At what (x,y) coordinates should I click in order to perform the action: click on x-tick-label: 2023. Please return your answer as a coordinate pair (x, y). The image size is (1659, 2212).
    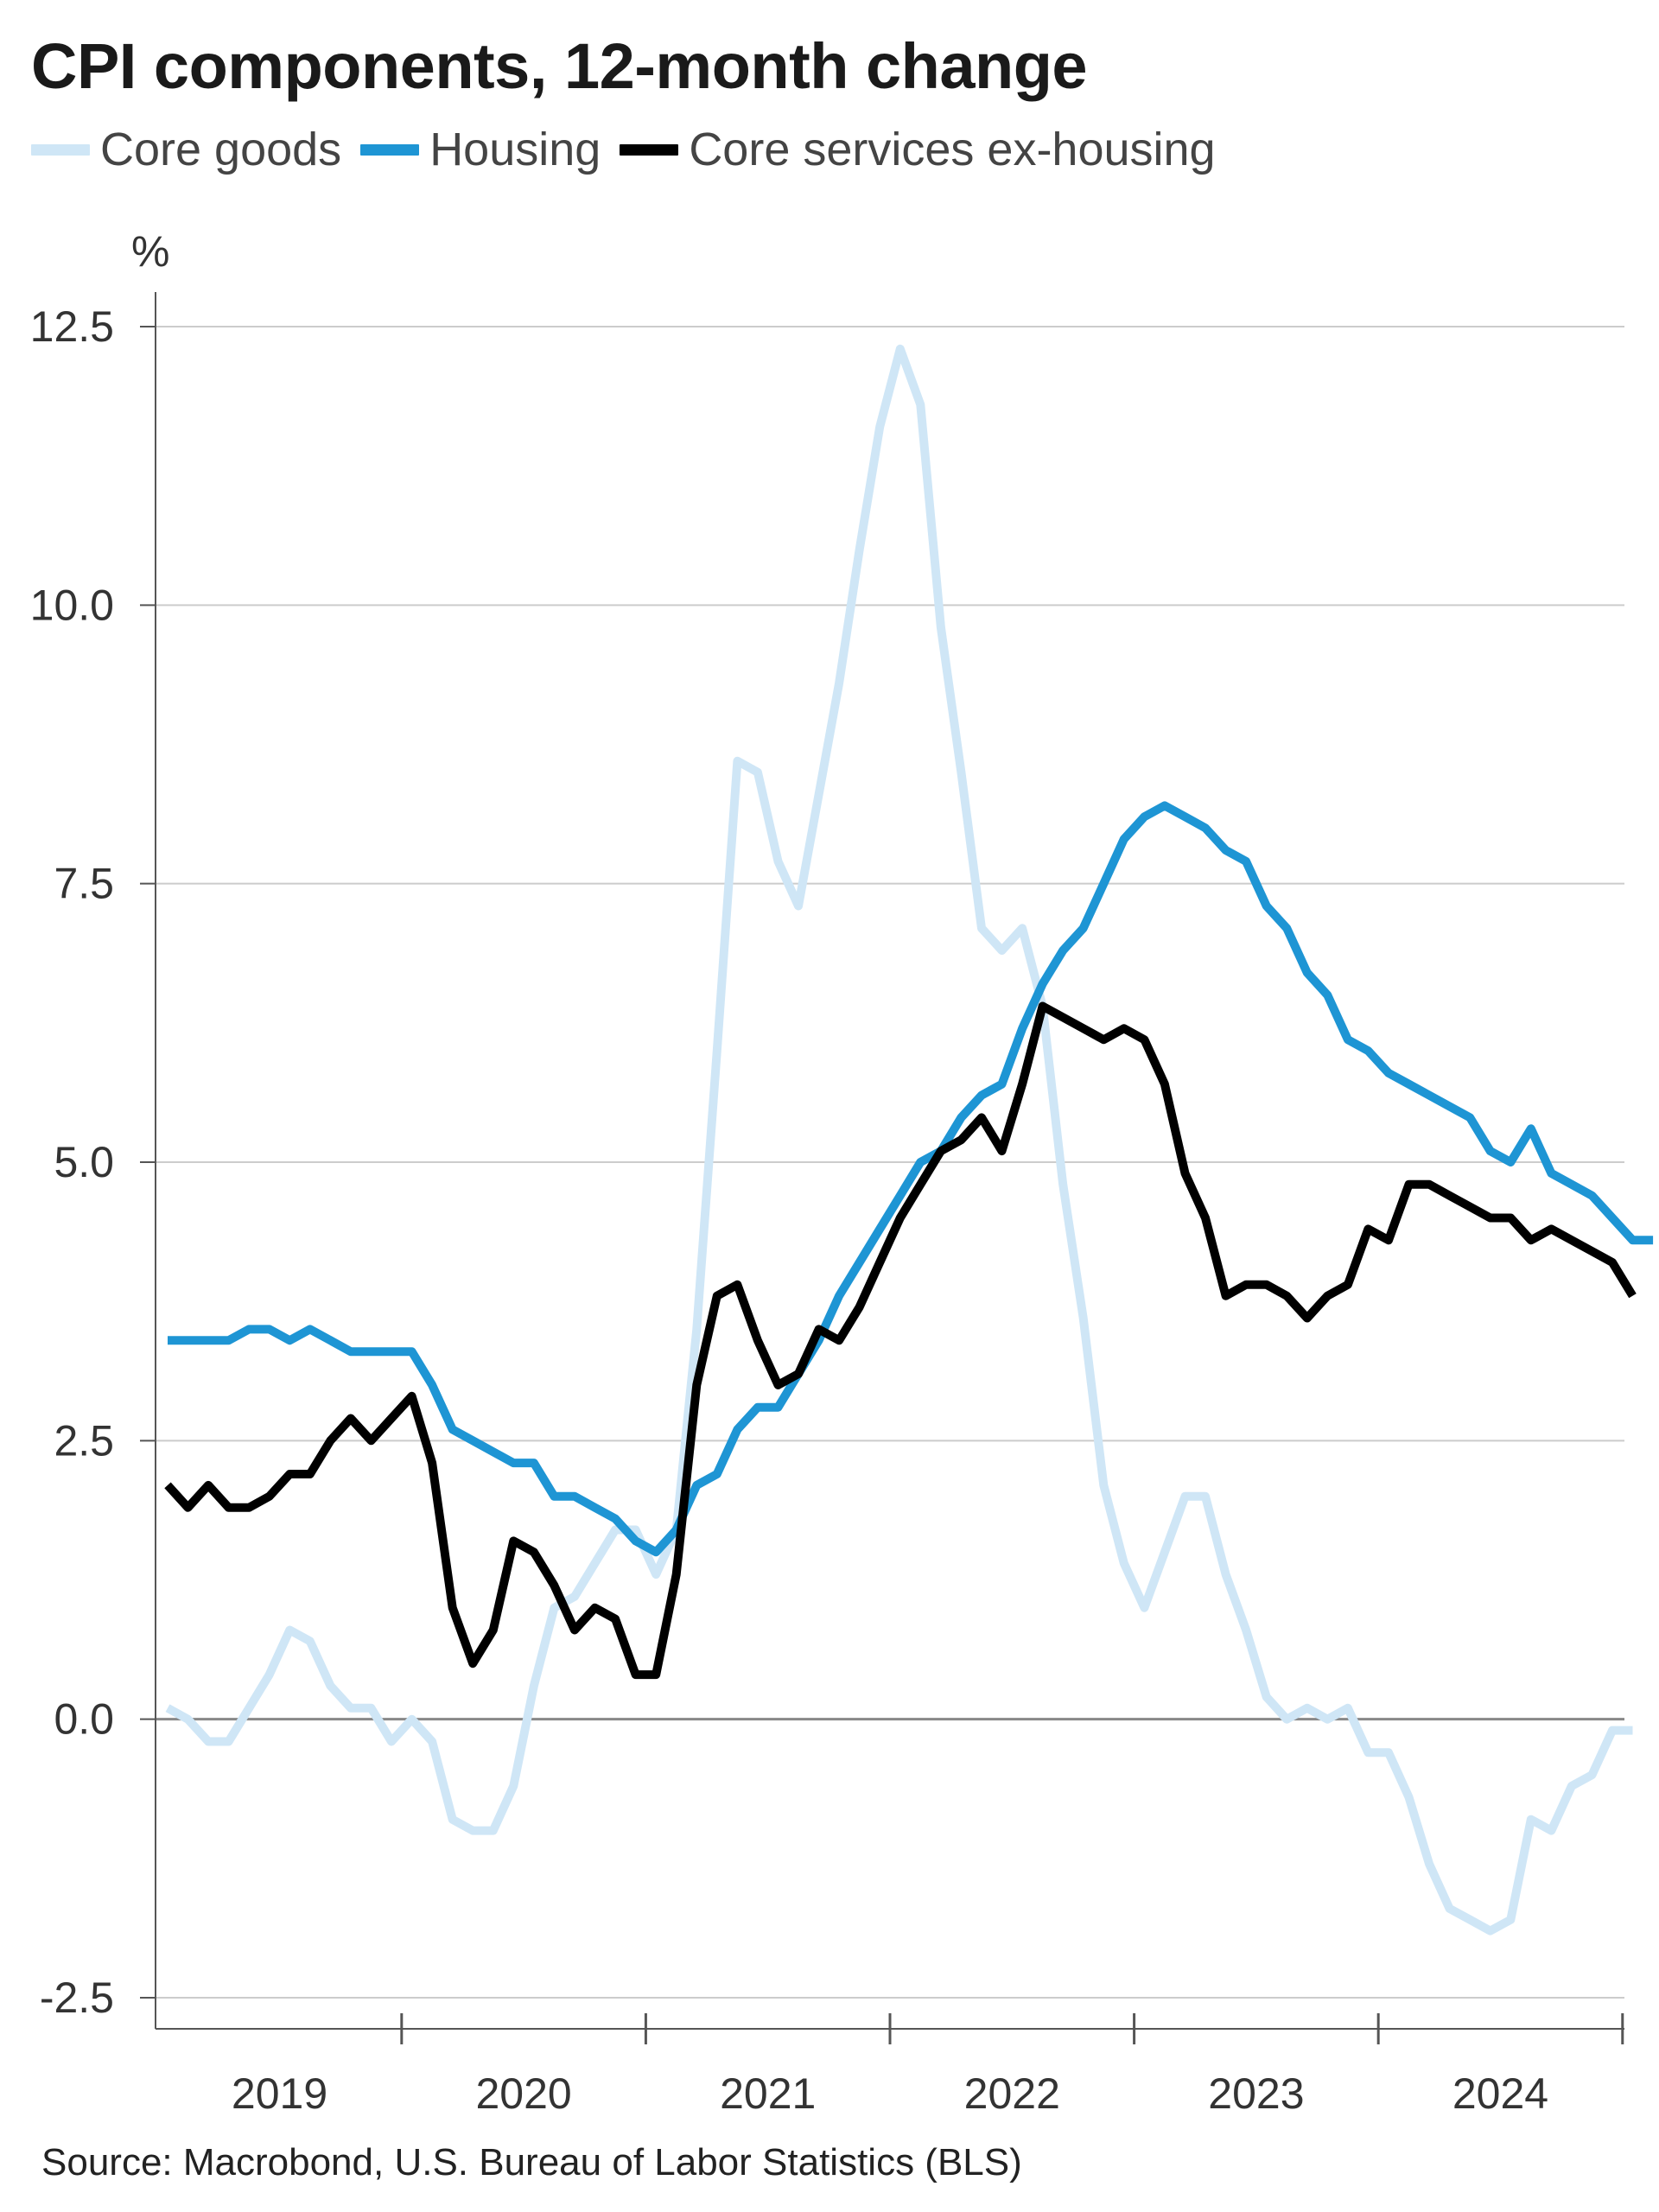
    Looking at the image, I should click on (1256, 2093).